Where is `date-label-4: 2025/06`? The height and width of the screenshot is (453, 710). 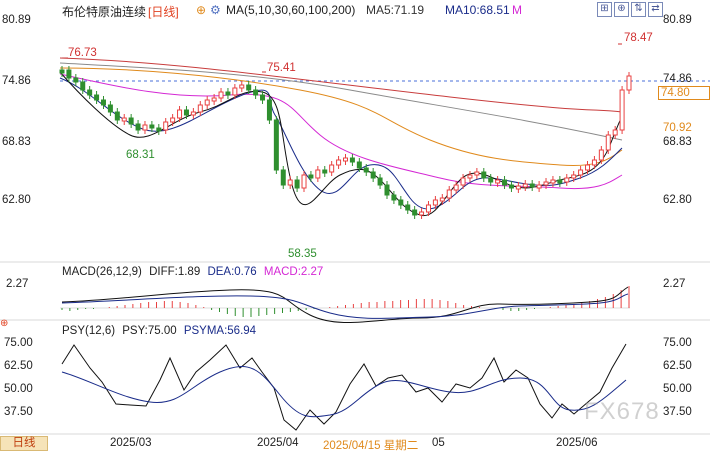
date-label-4: 2025/06 is located at coordinates (577, 443).